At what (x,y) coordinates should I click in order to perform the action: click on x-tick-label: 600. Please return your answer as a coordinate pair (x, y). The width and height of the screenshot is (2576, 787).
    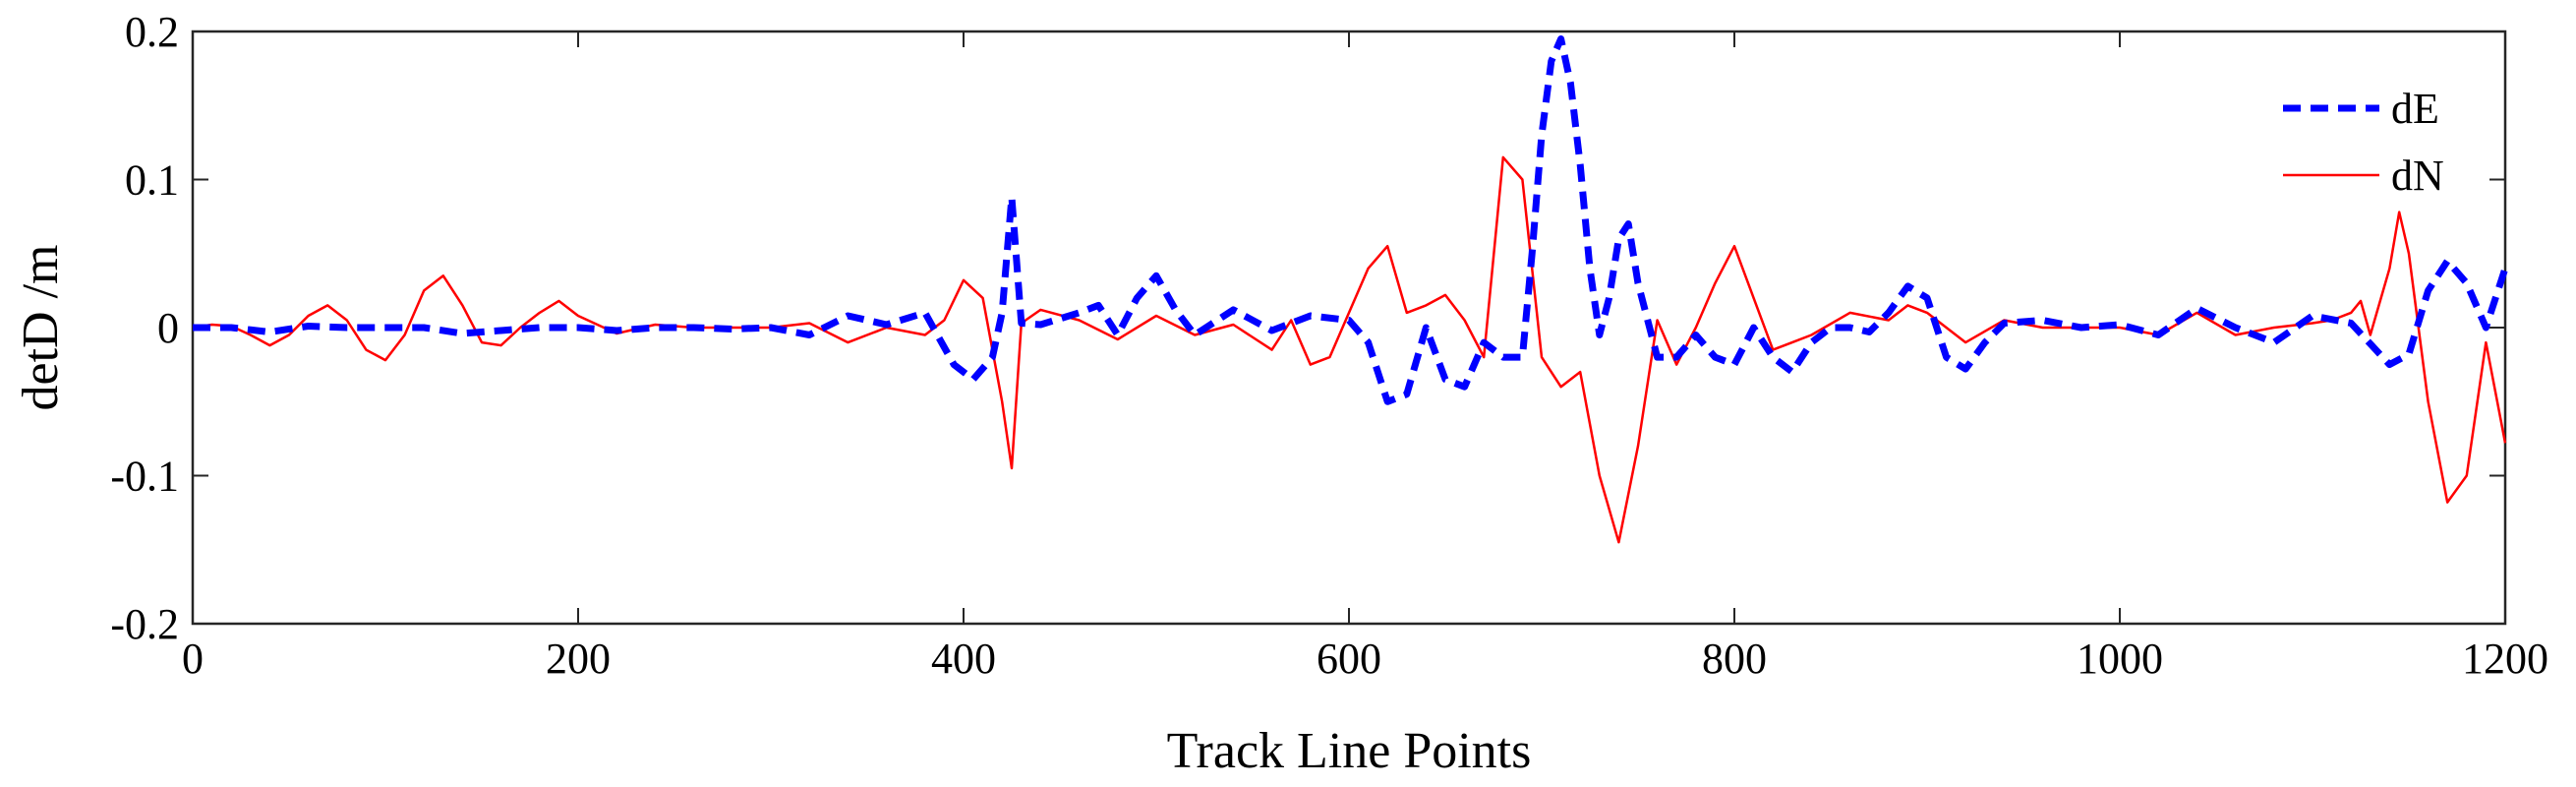
    Looking at the image, I should click on (1349, 659).